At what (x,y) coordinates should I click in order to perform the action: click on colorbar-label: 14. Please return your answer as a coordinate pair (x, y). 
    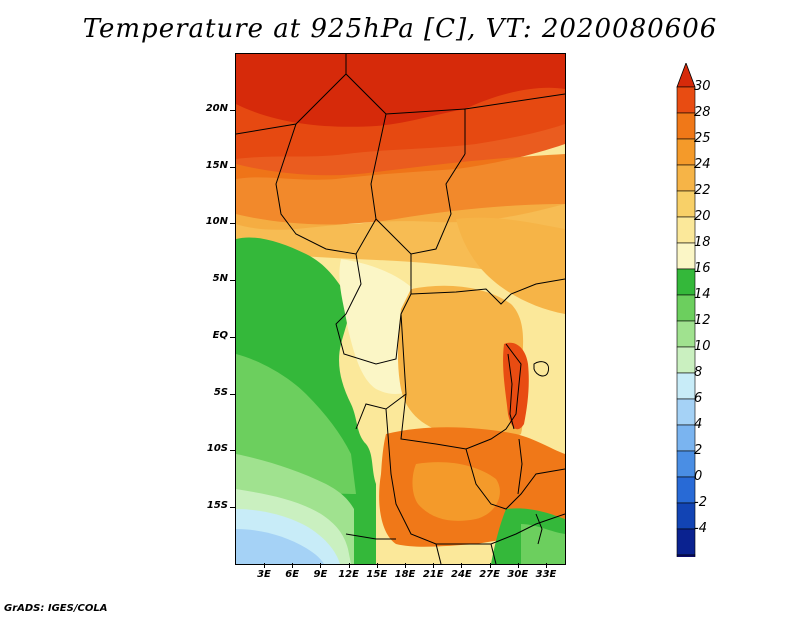
    Looking at the image, I should click on (702, 294).